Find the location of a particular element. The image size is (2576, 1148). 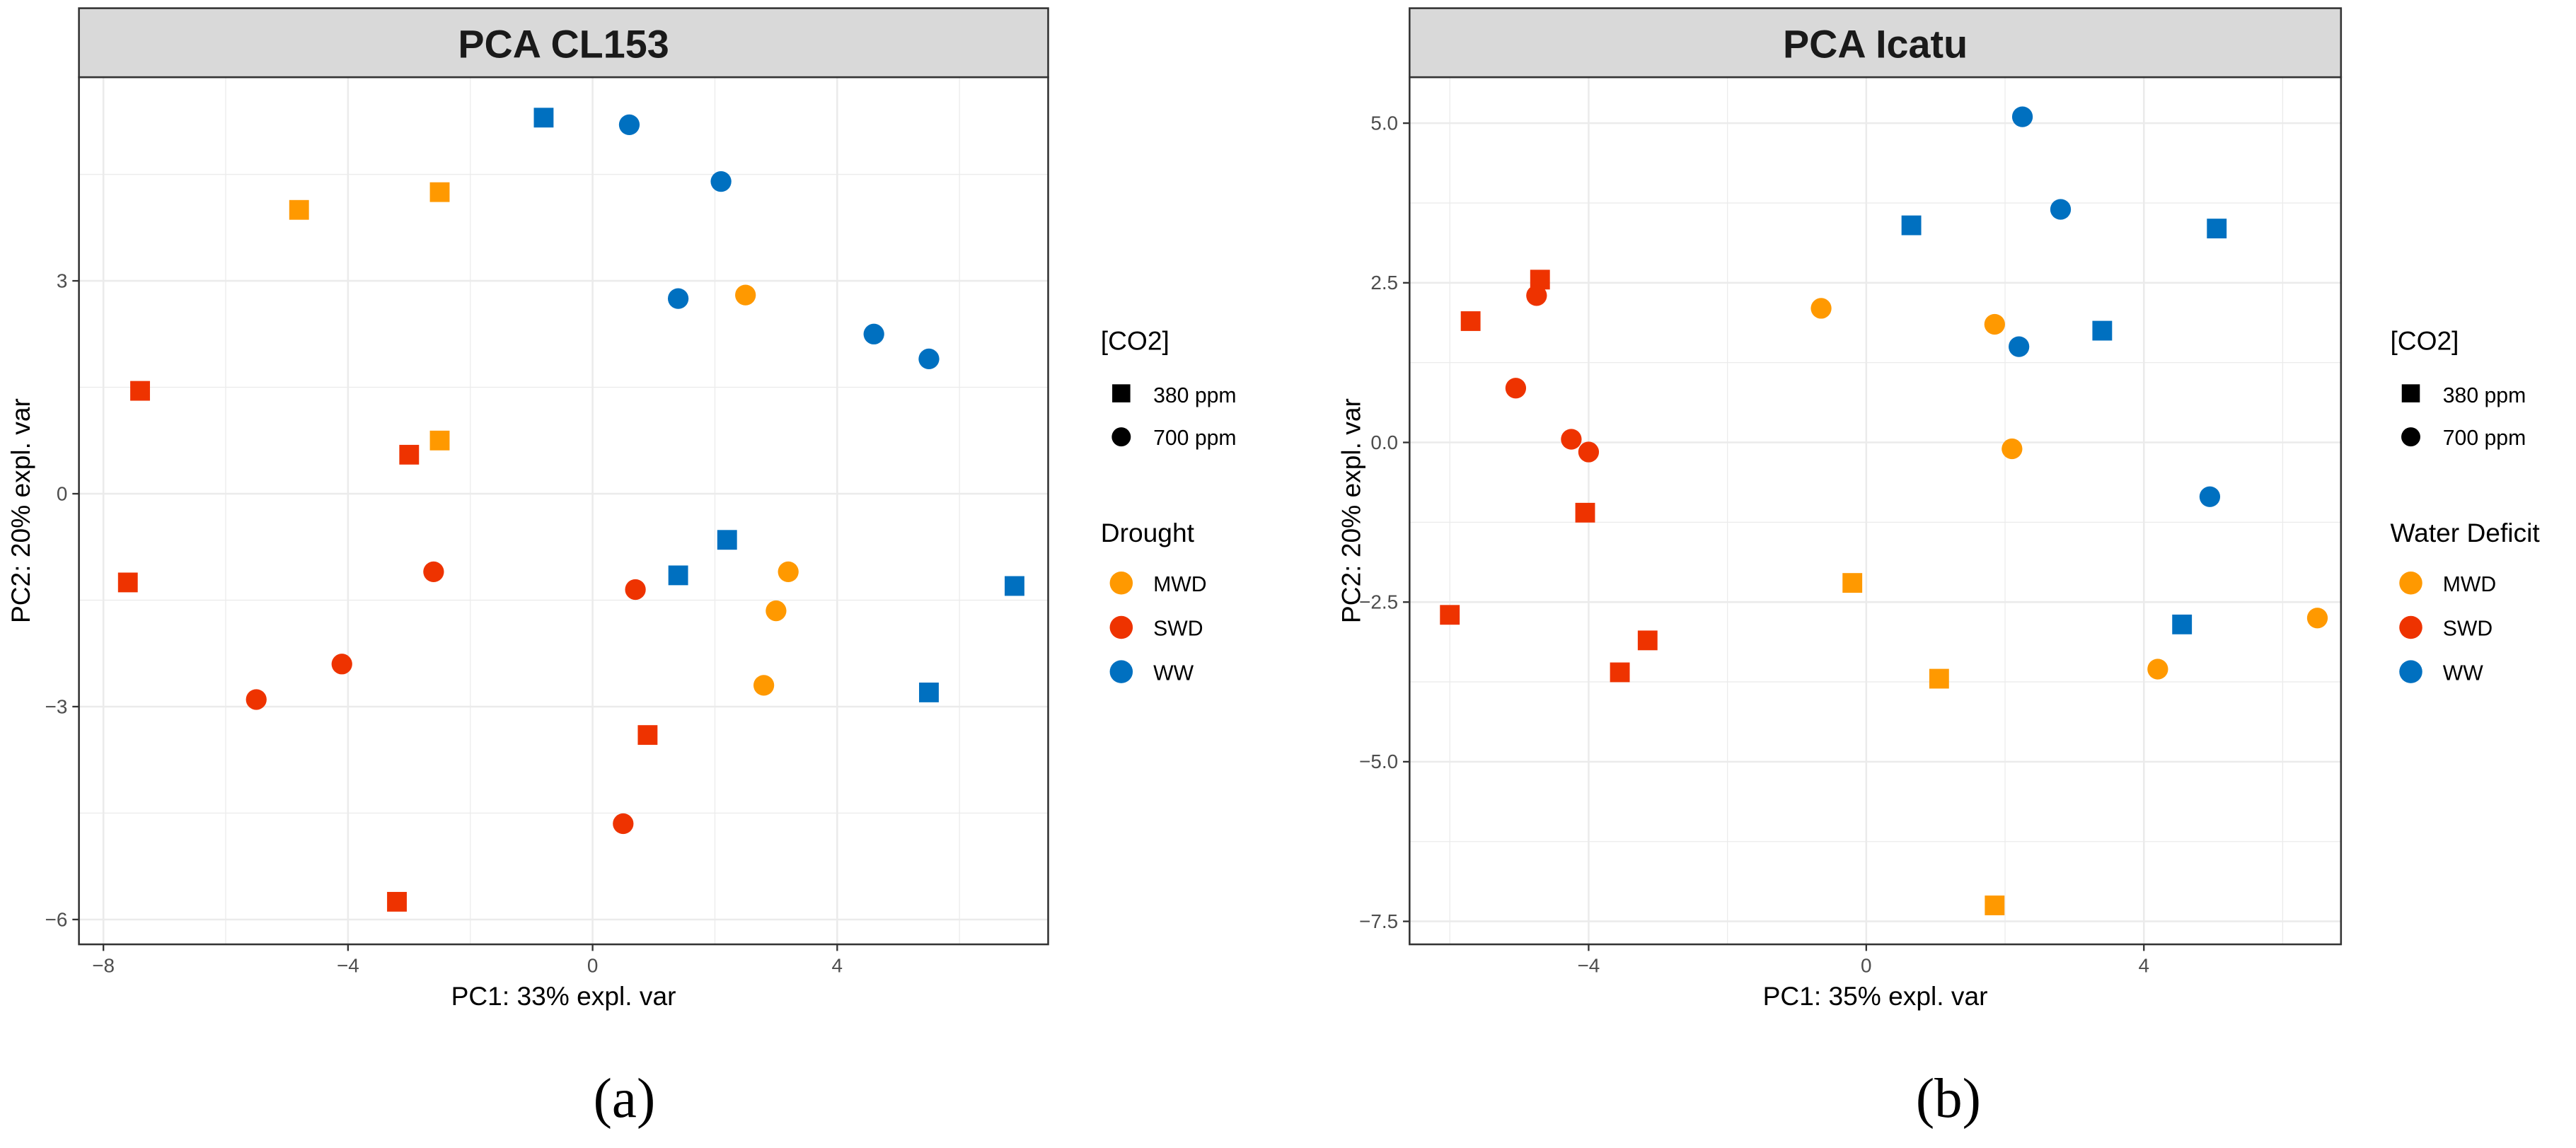

y-tick-label: 0.0 is located at coordinates (1384, 442).